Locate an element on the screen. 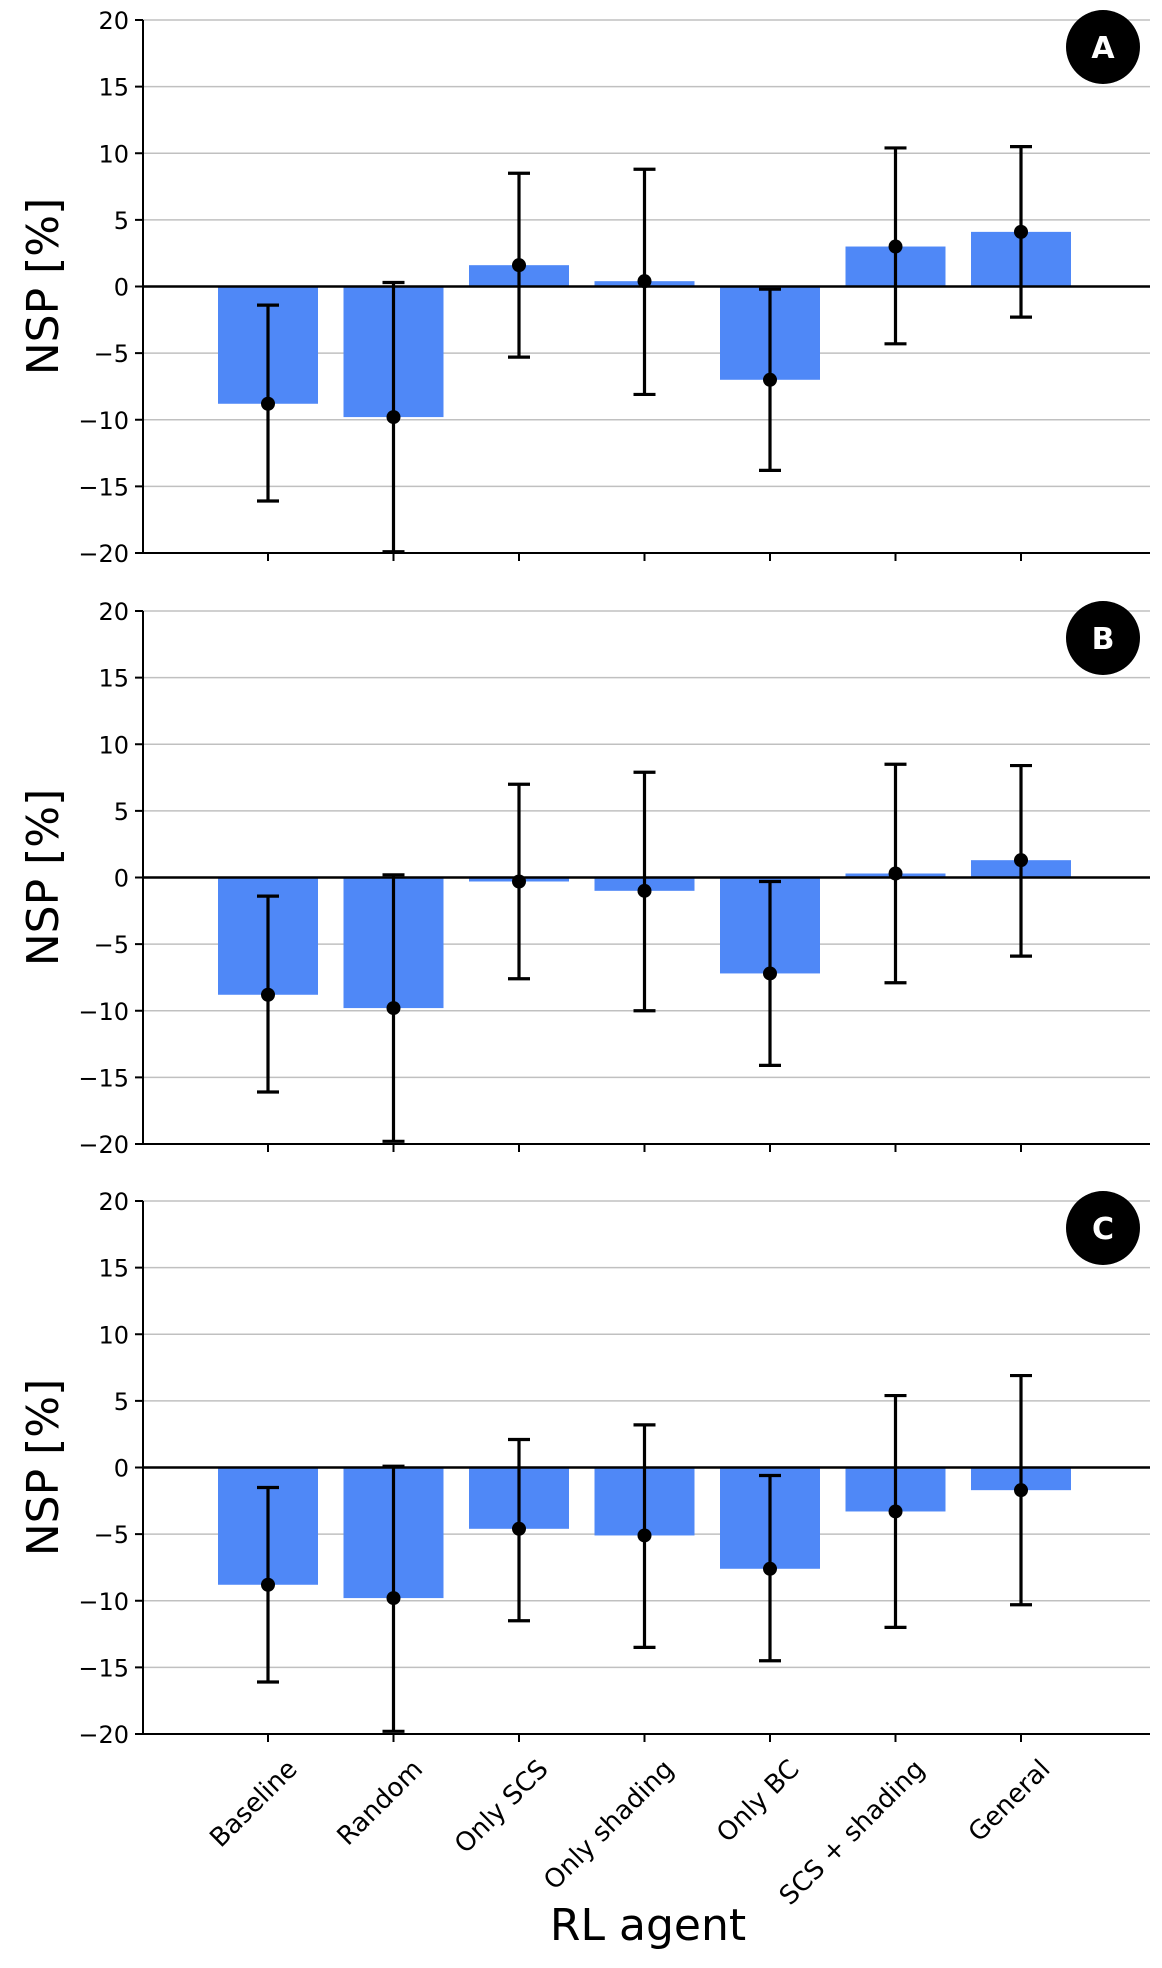 This screenshot has height=1968, width=1162. panel-badge-label: A is located at coordinates (1103, 48).